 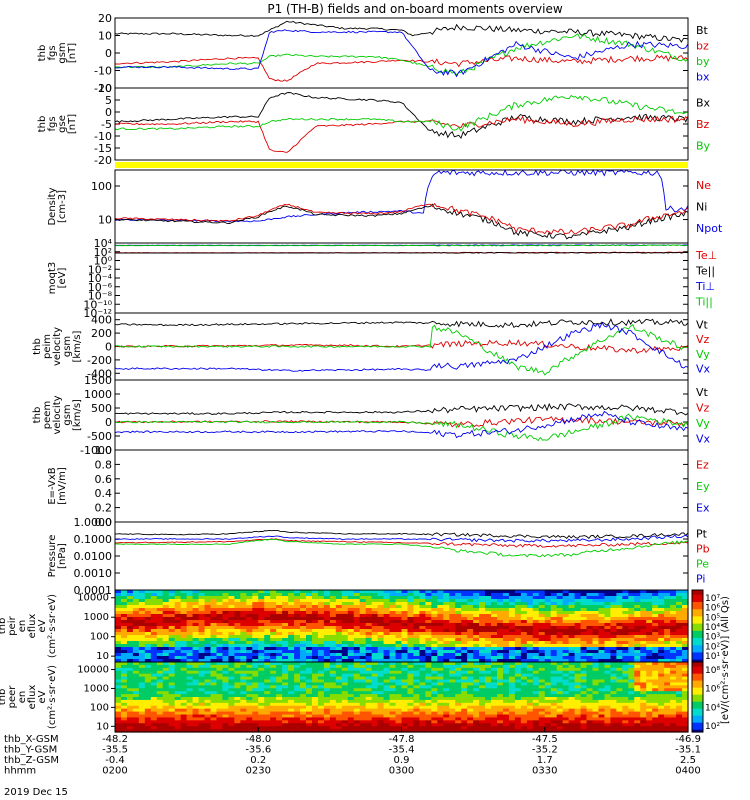 I want to click on colorbar-segment, so click(x=697, y=694).